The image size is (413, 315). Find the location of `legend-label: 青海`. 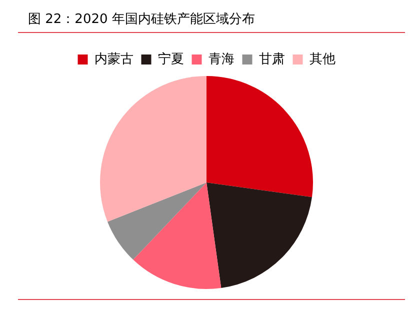

legend-label: 青海 is located at coordinates (221, 59).